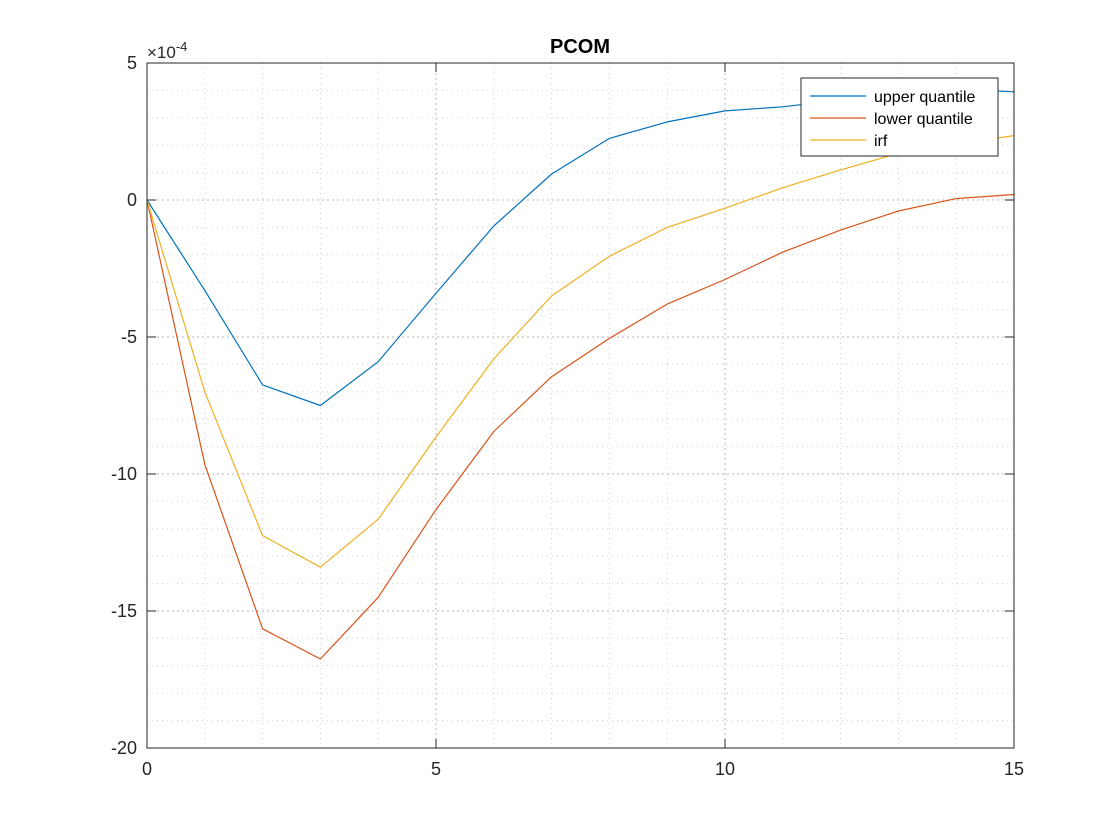 This screenshot has height=840, width=1120. What do you see at coordinates (580, 47) in the screenshot?
I see `chart-title: PCOM` at bounding box center [580, 47].